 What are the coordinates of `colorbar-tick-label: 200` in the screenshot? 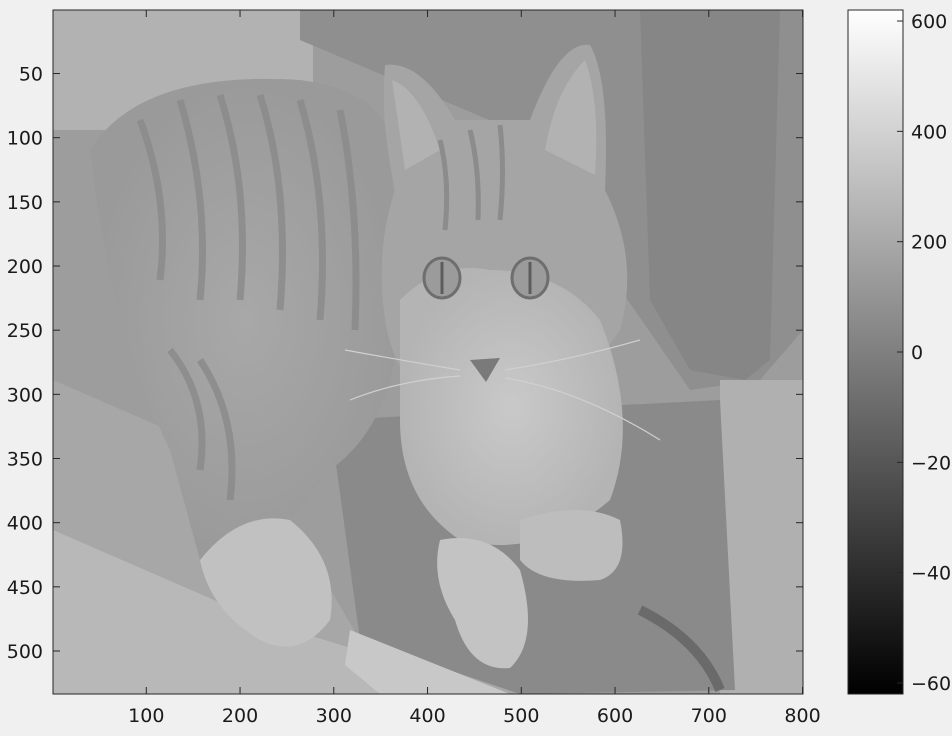 It's located at (929, 243).